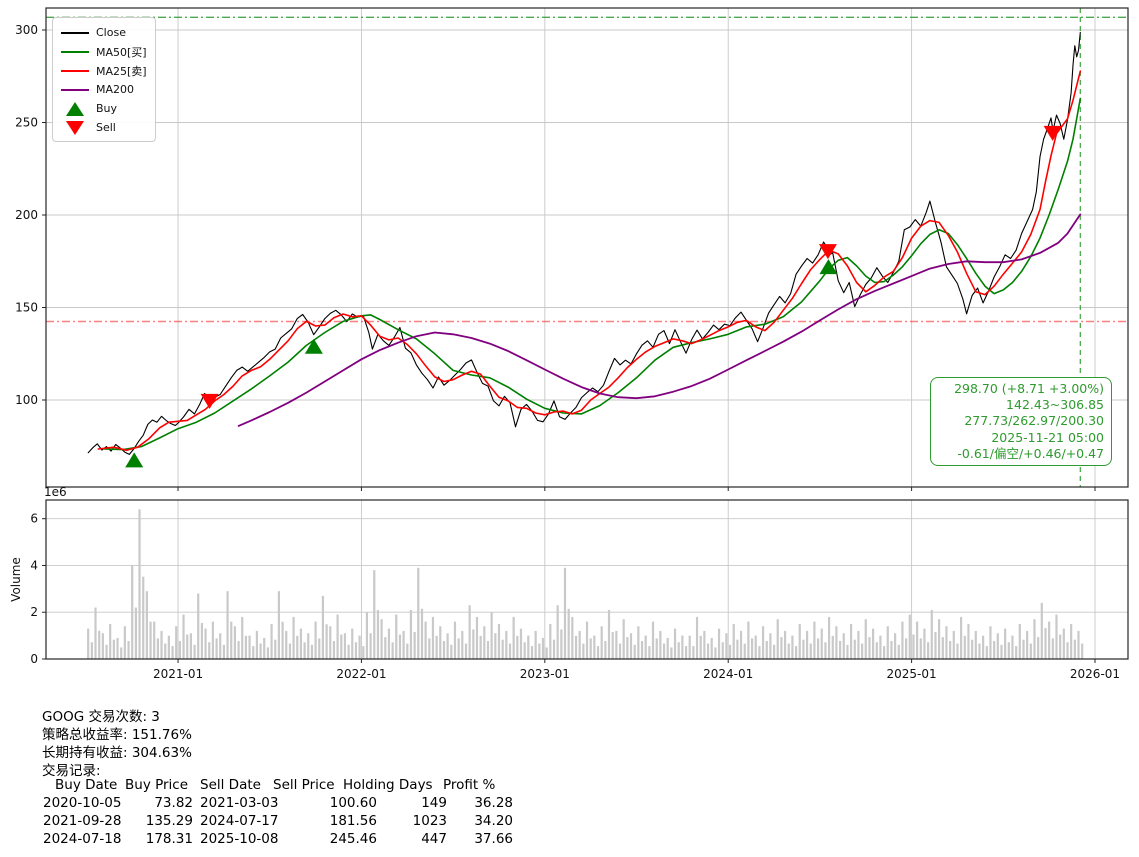 The width and height of the screenshot is (1139, 857). I want to click on annotation-signal-line: -0.61/偏空/+0.46/+0.47, so click(1030, 453).